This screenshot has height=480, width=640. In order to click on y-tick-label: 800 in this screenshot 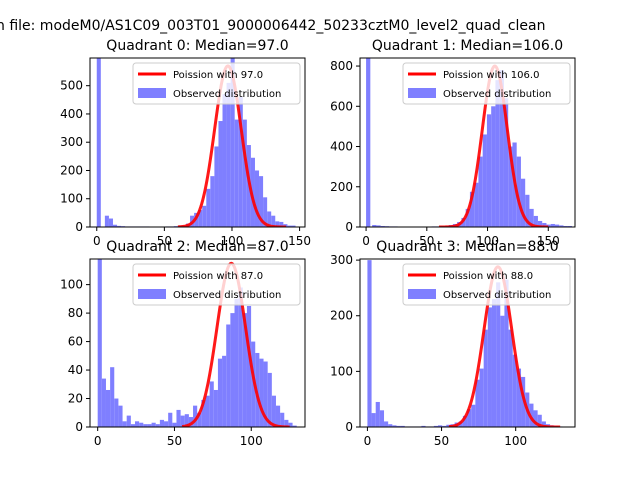, I will do `click(341, 66)`.